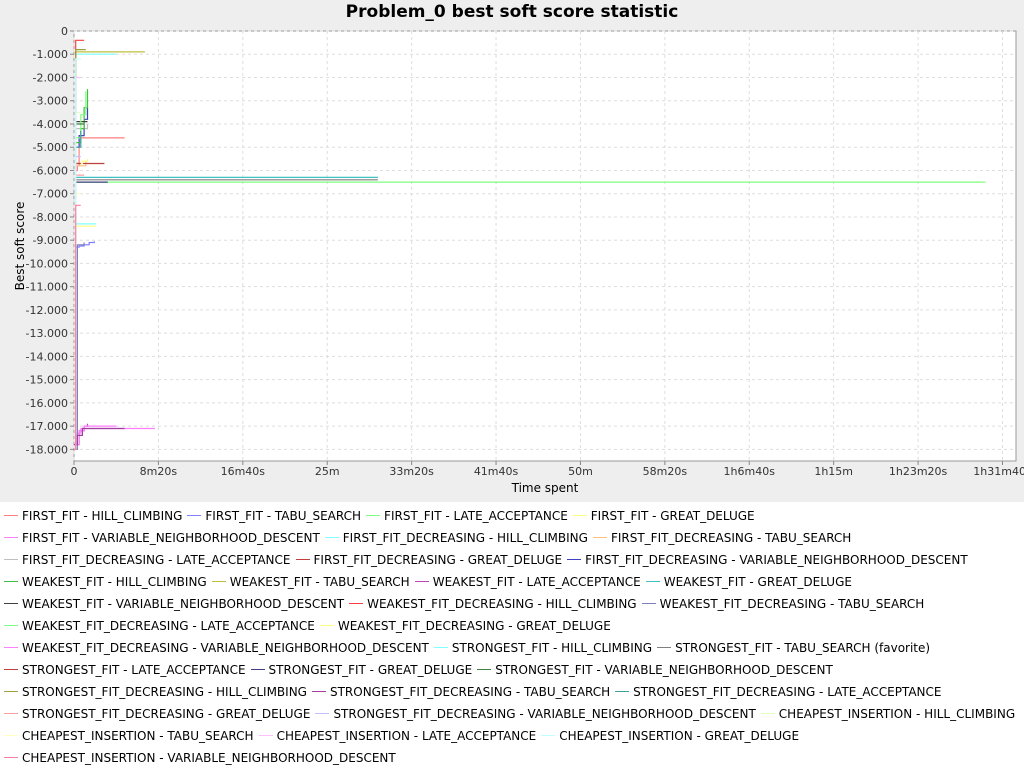 The image size is (1024, 768). I want to click on legend-label: FIRST_FIT - GREAT_DELUGE, so click(672, 516).